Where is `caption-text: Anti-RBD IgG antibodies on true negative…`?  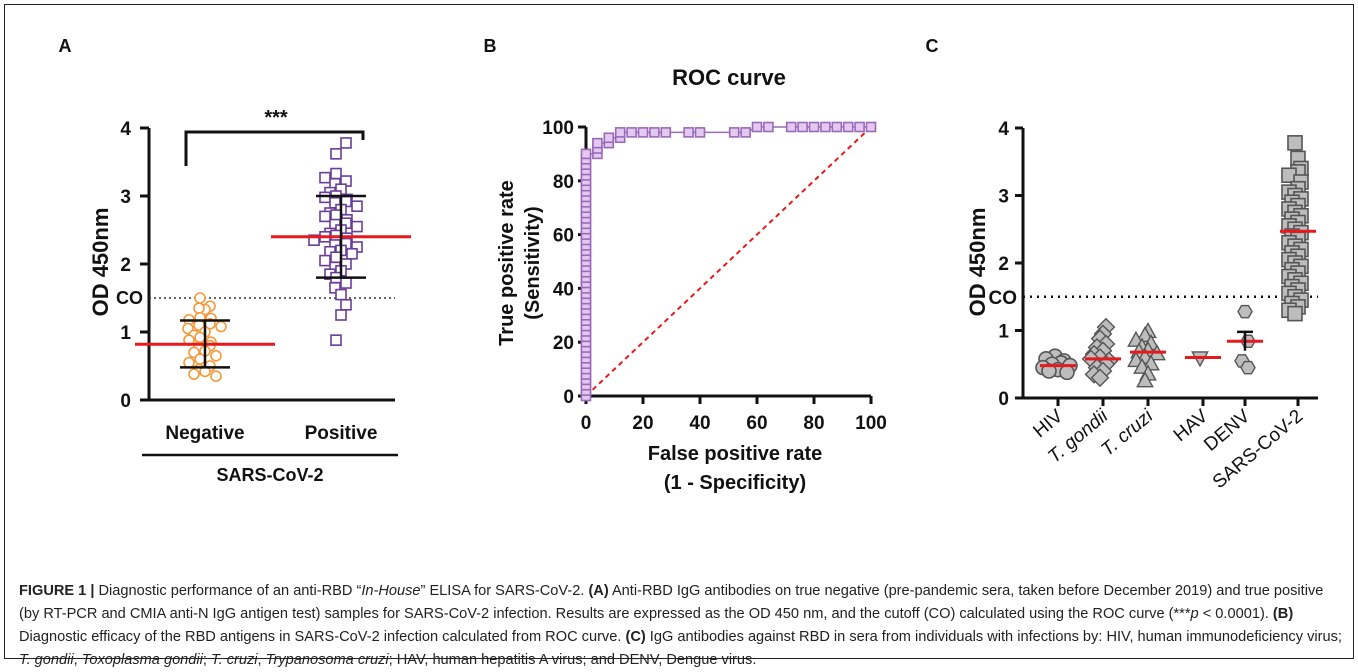
caption-text: Anti-RBD IgG antibodies on true negative… is located at coordinates (671, 602).